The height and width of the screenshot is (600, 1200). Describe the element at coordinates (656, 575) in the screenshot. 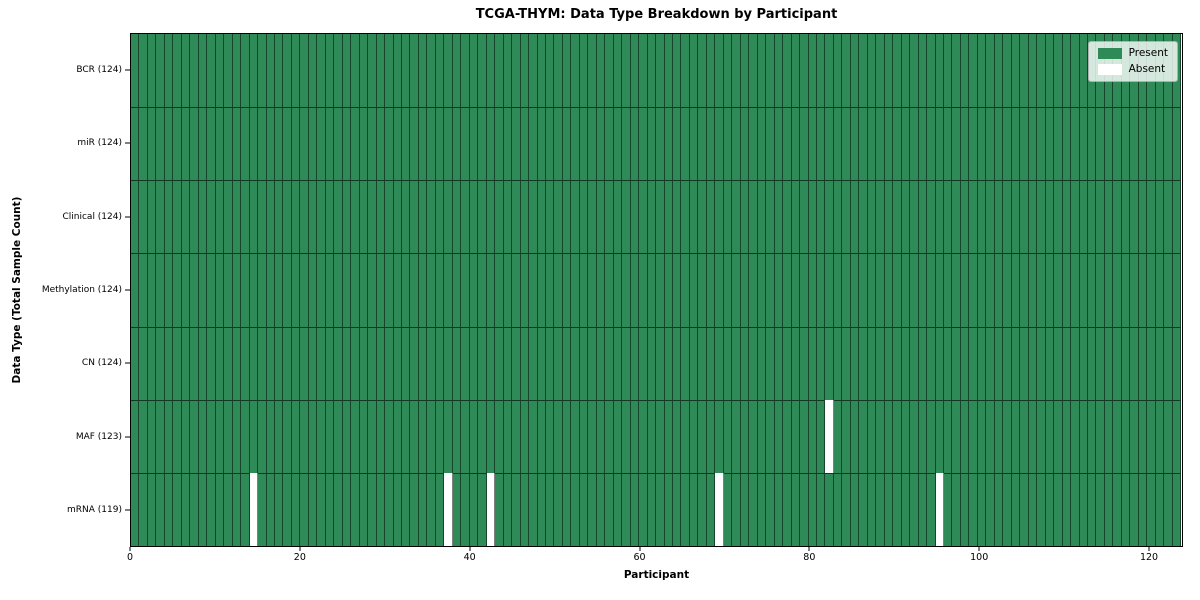

I see `x-axis-label: Participant` at that location.